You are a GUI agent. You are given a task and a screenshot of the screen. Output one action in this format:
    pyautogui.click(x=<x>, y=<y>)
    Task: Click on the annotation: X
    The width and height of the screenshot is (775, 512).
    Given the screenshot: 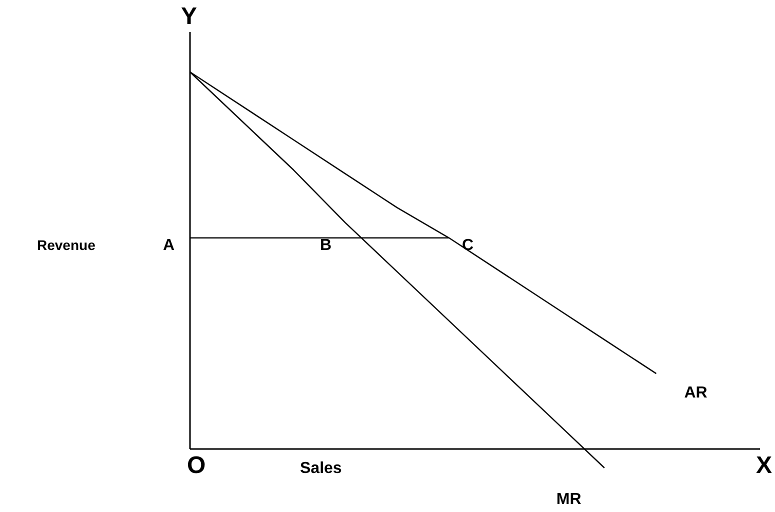 What is the action you would take?
    pyautogui.click(x=764, y=465)
    